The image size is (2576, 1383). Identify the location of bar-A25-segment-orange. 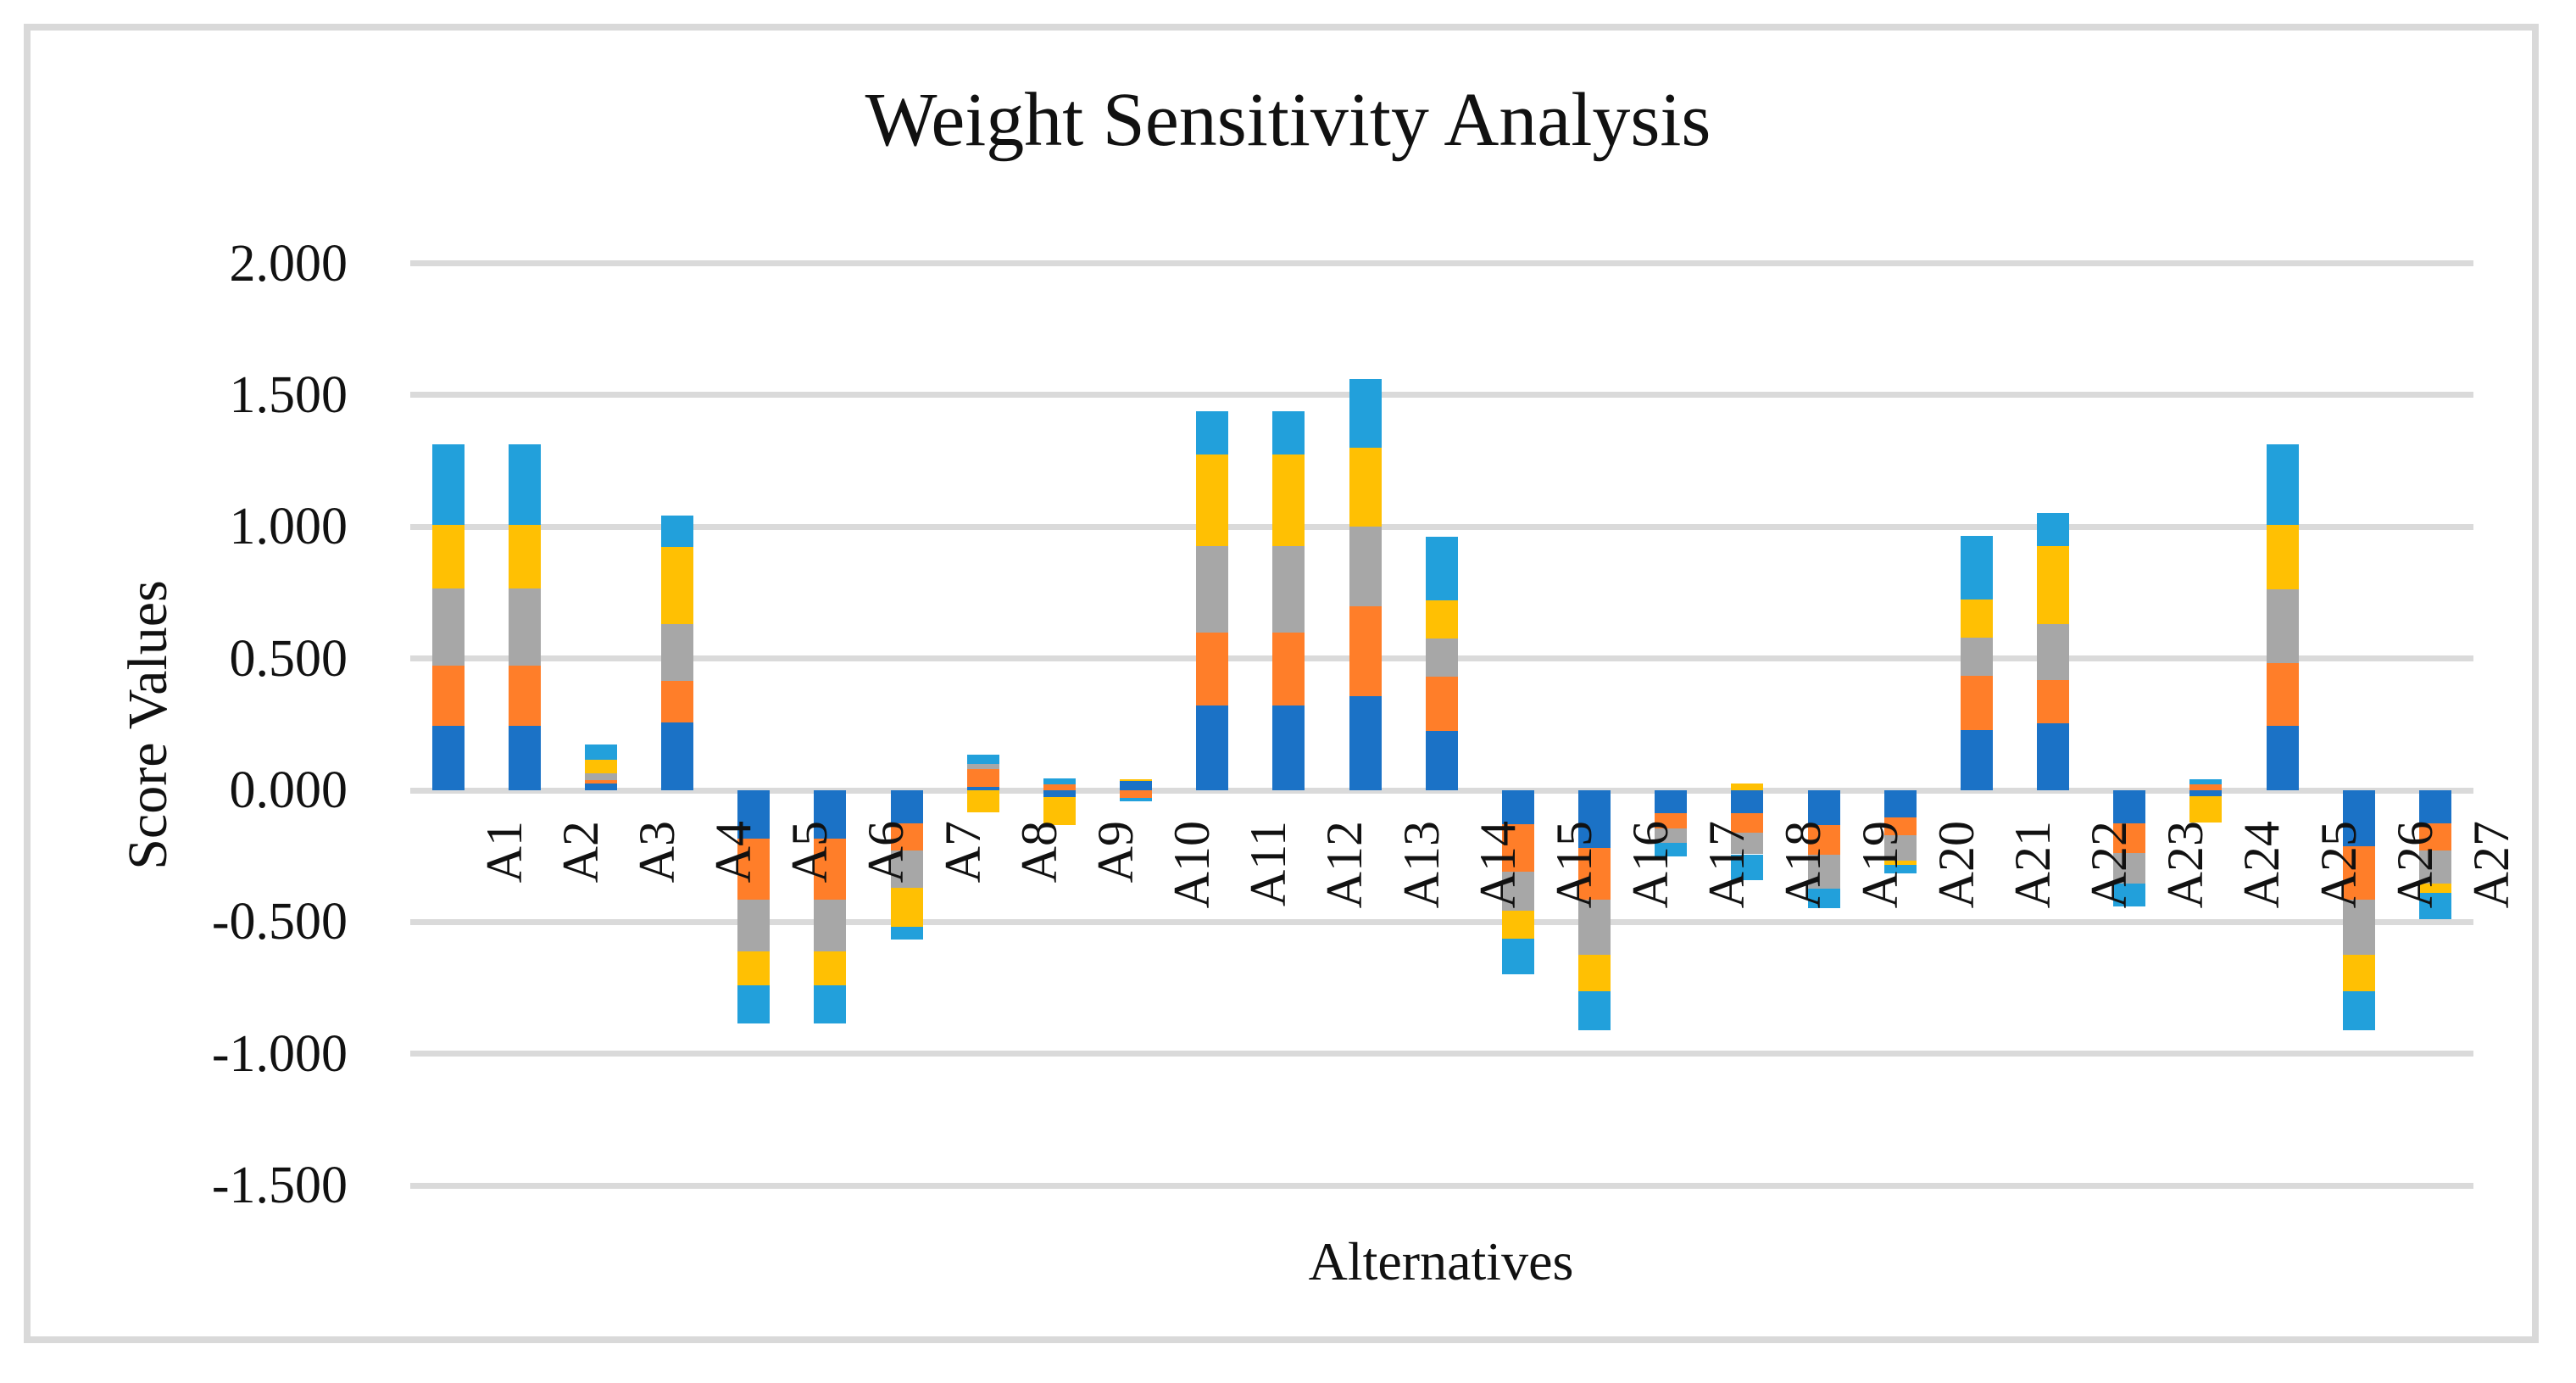
(2282, 694).